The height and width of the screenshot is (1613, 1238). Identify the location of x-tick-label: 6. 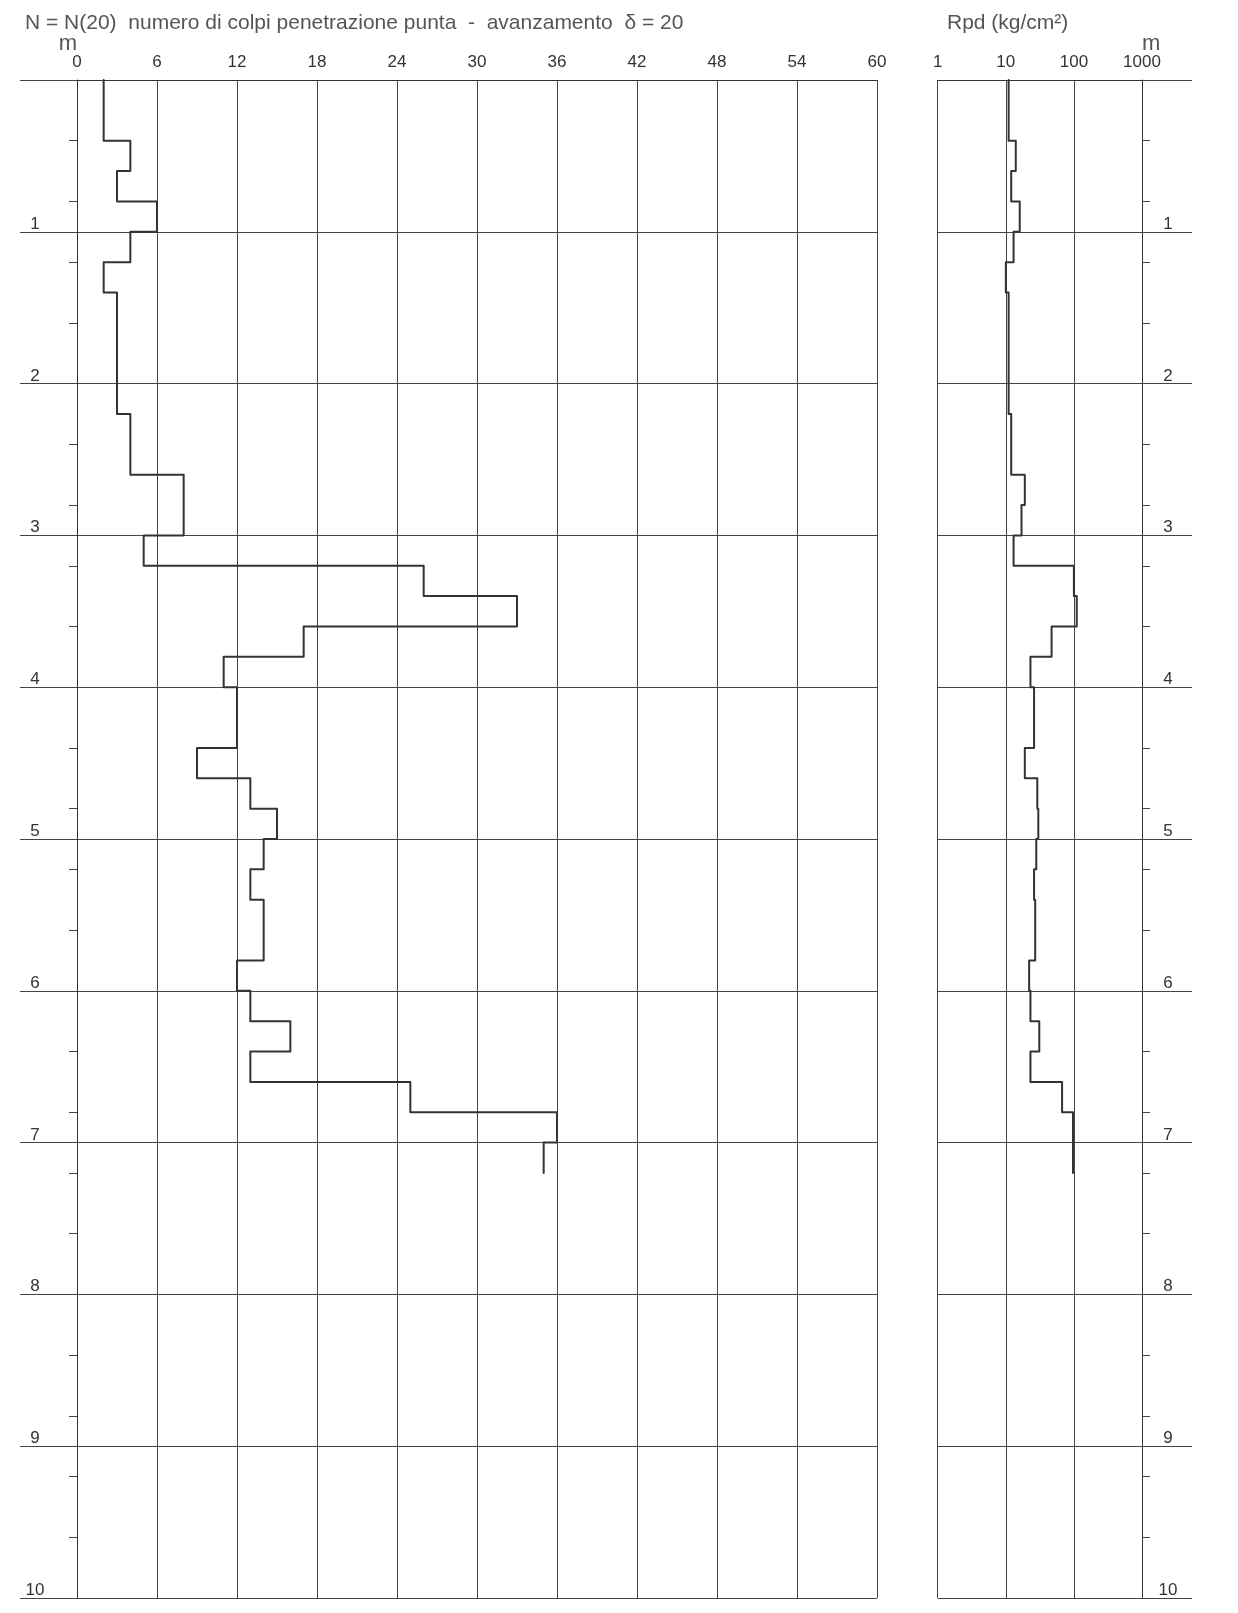
(157, 61).